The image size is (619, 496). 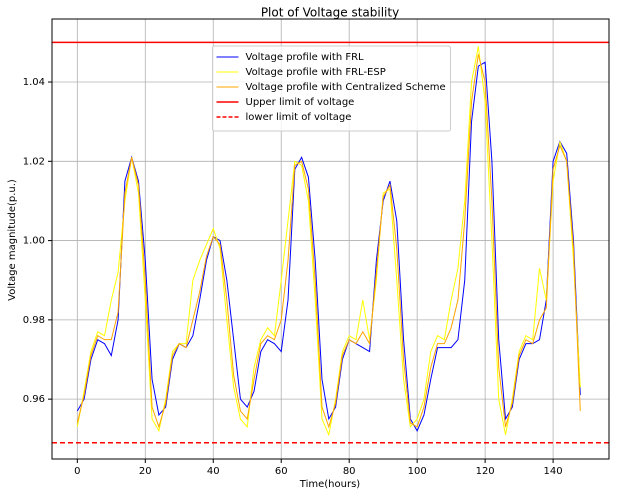 I want to click on y-tick-label: 1.02, so click(x=34, y=161).